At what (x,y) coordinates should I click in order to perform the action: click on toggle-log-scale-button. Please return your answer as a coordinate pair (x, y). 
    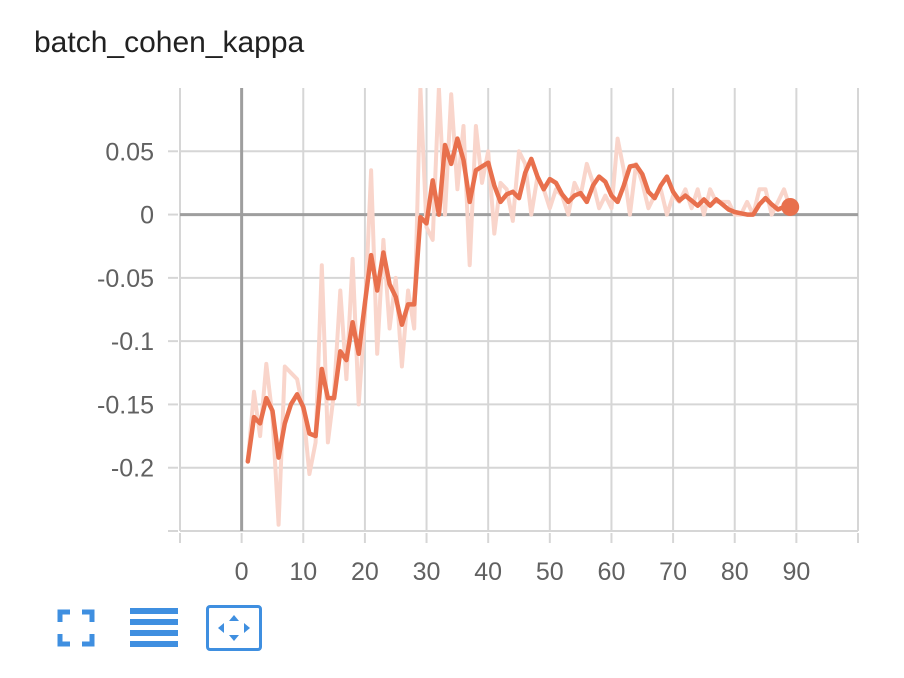
    Looking at the image, I should click on (154, 628).